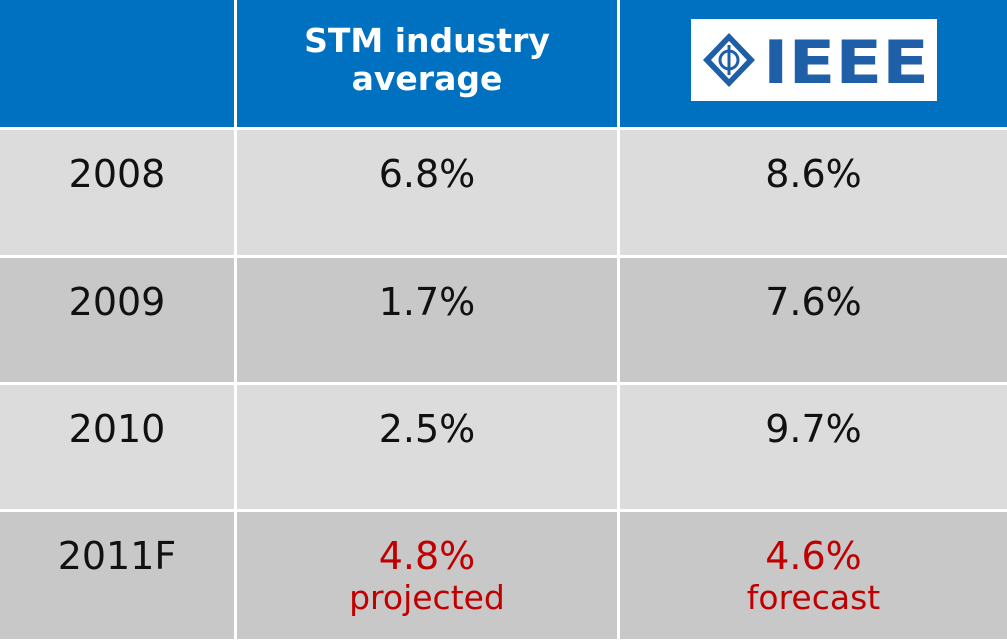 This screenshot has width=1007, height=642. What do you see at coordinates (427, 59) in the screenshot?
I see `header-text: STM industry average` at bounding box center [427, 59].